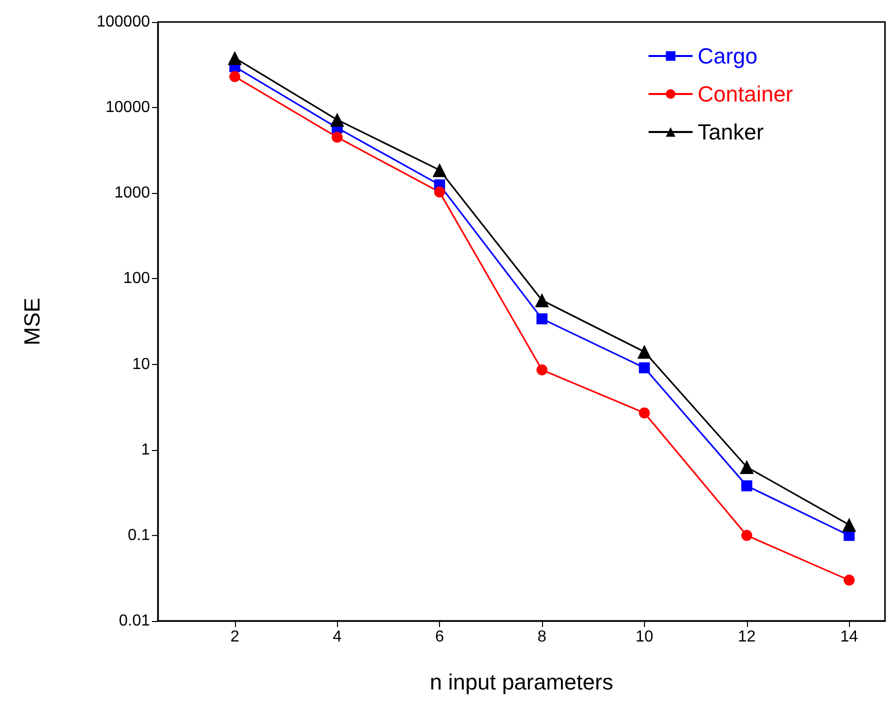 This screenshot has height=718, width=893. I want to click on y-tick-label: 0.1, so click(139, 535).